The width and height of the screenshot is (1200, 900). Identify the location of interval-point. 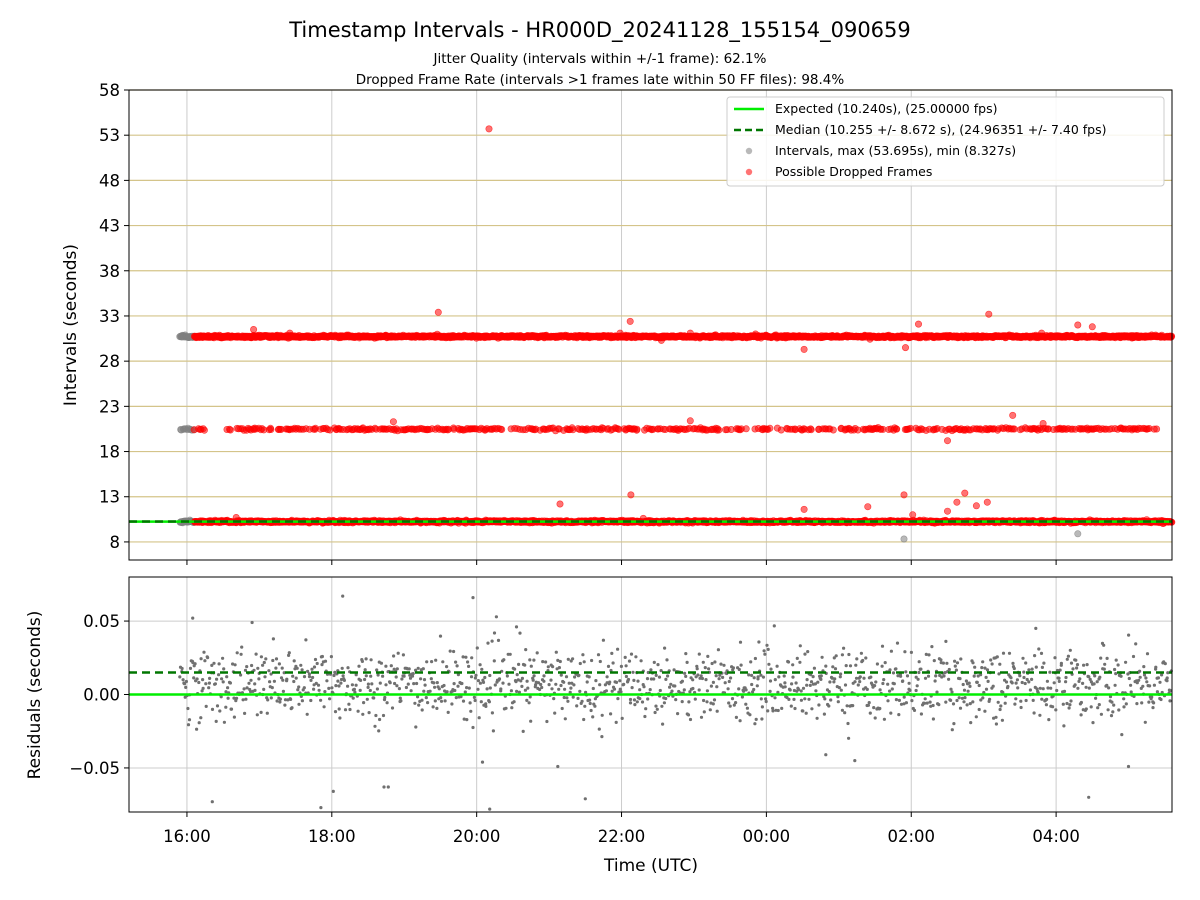
(904, 539).